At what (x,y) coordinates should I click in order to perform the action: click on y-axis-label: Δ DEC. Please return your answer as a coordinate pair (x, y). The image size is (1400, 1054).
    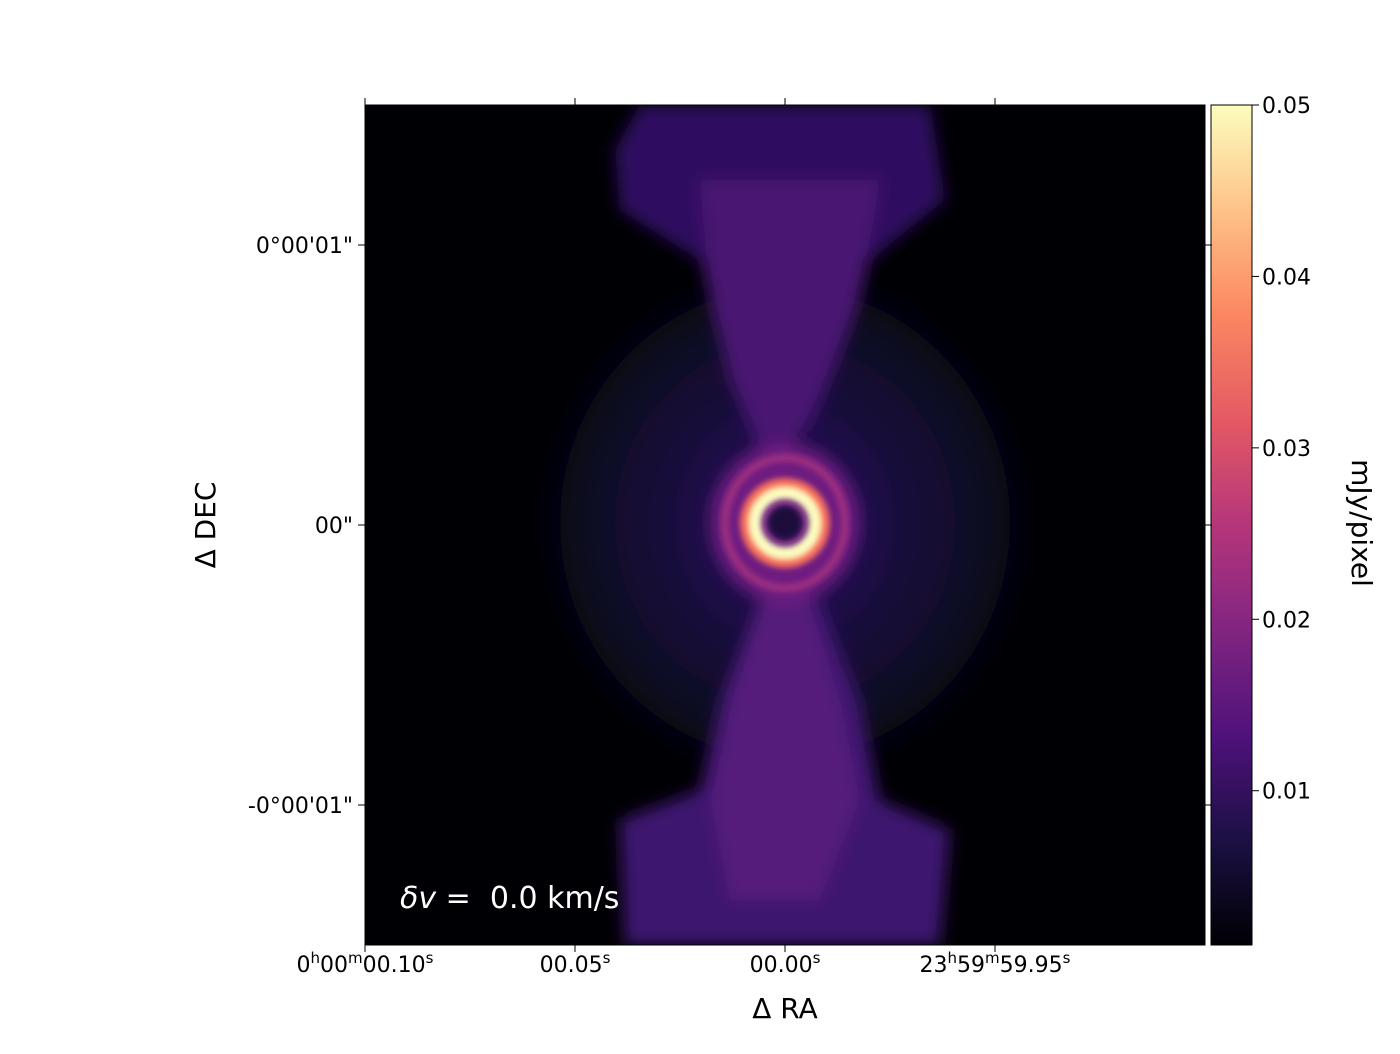
    Looking at the image, I should click on (205, 525).